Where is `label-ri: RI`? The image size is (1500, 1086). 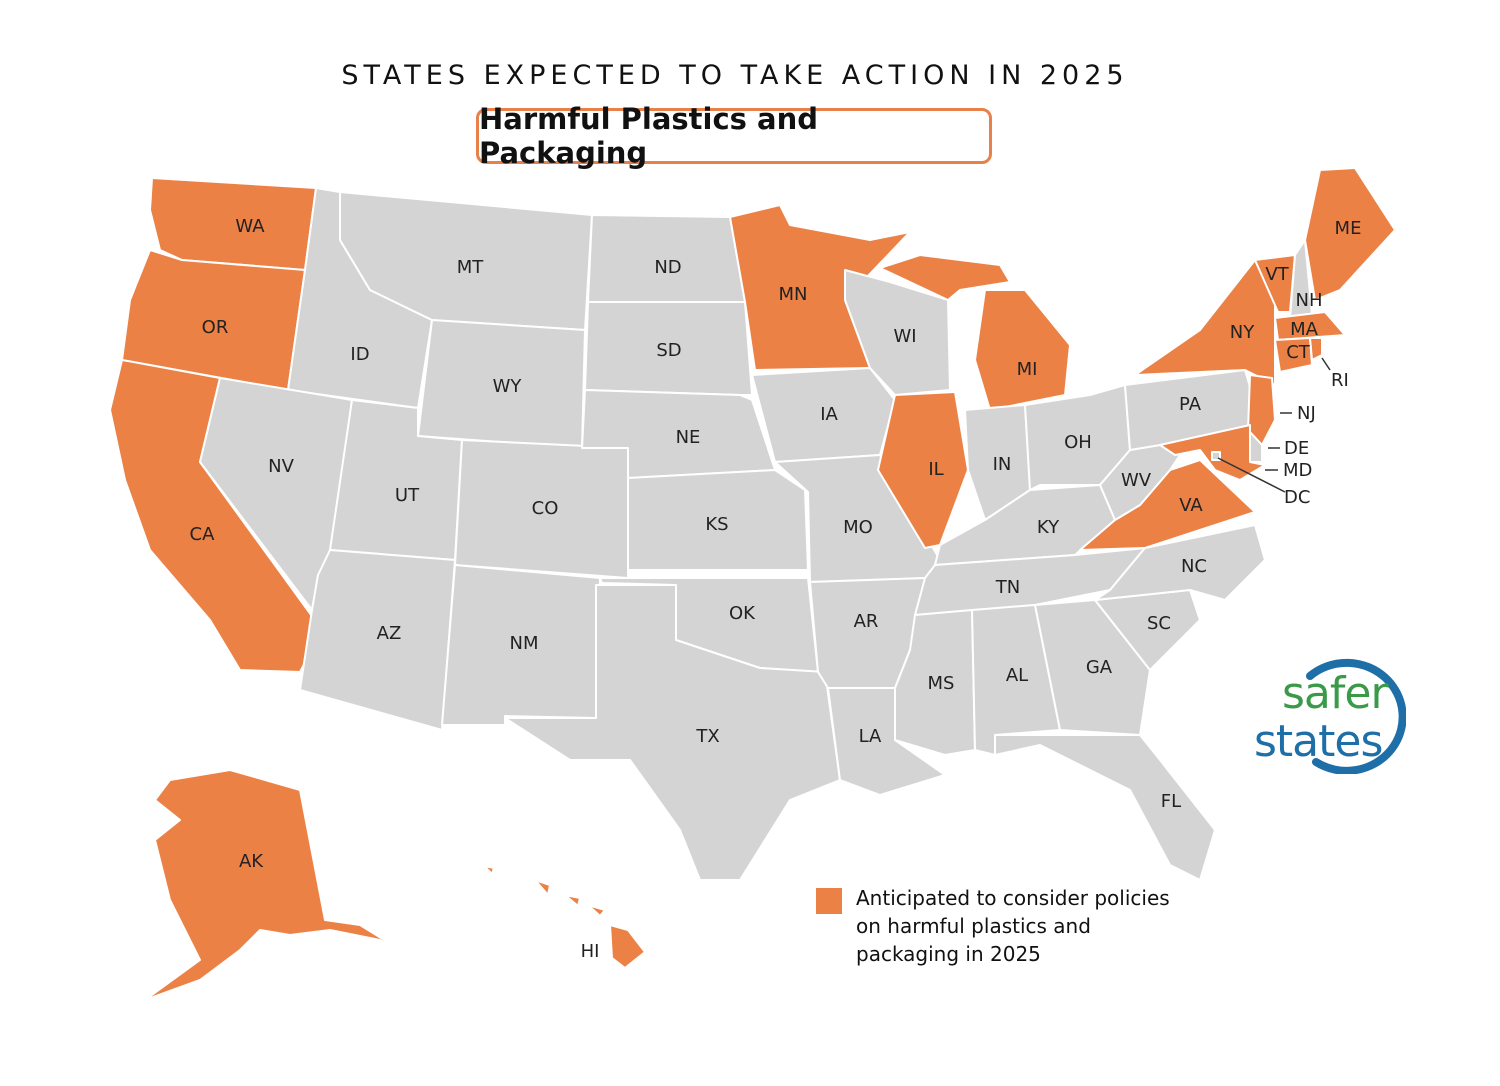
label-ri: RI is located at coordinates (1340, 380).